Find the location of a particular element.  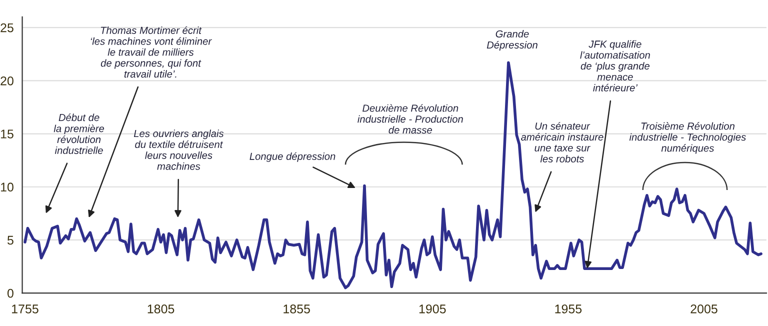

annotation: Grande Dépression is located at coordinates (512, 40).